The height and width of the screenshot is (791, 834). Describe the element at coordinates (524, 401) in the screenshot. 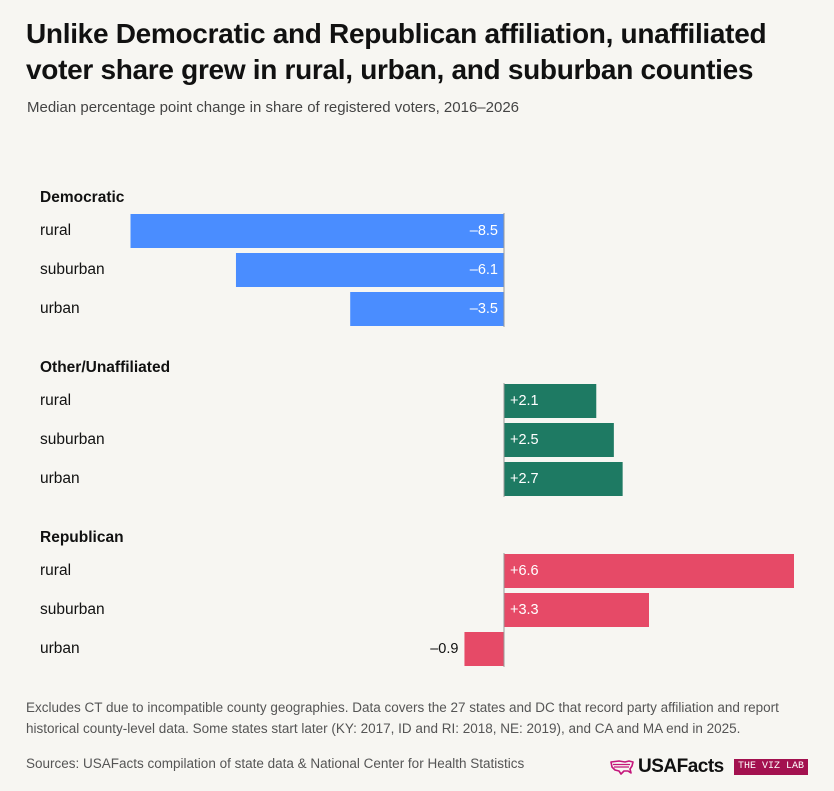

I see `value-label-other-unaffiliated-rural: +2.1` at that location.